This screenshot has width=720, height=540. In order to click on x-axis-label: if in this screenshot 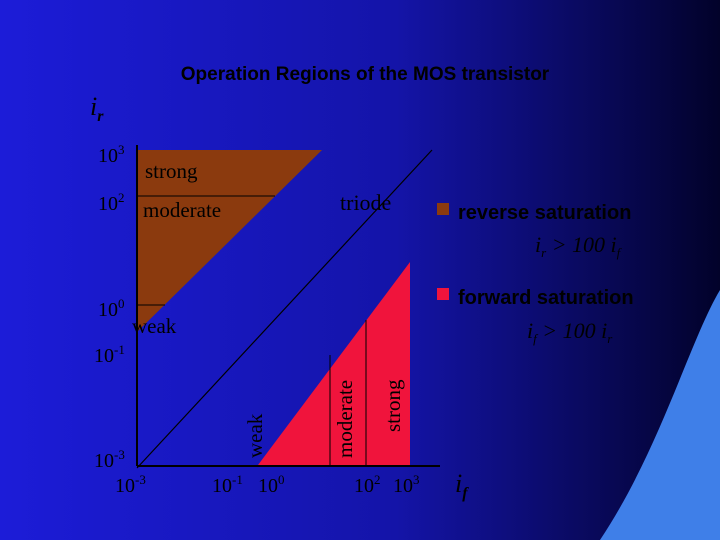, I will do `click(462, 485)`.